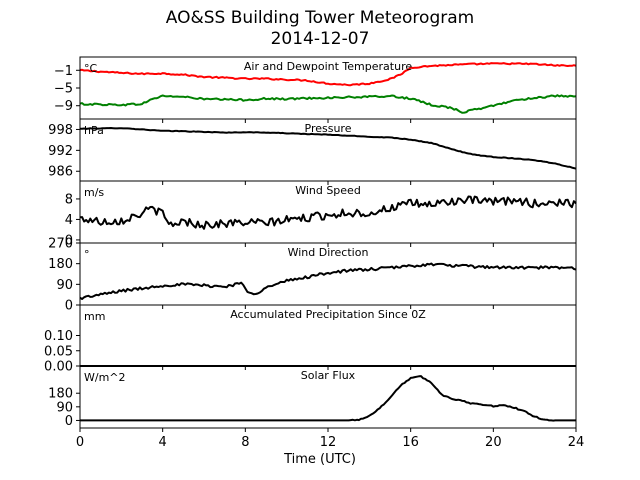 The height and width of the screenshot is (480, 640). Describe the element at coordinates (63, 89) in the screenshot. I see `temperature-ytick-label-1: −5` at that location.